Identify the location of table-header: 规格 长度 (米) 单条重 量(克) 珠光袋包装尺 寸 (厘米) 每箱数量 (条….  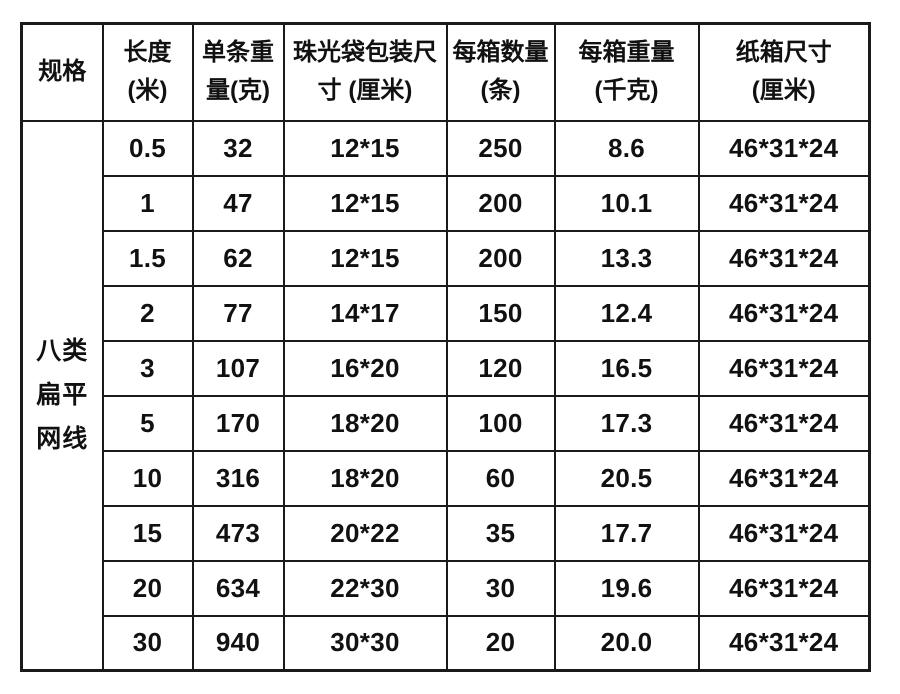
(445, 72).